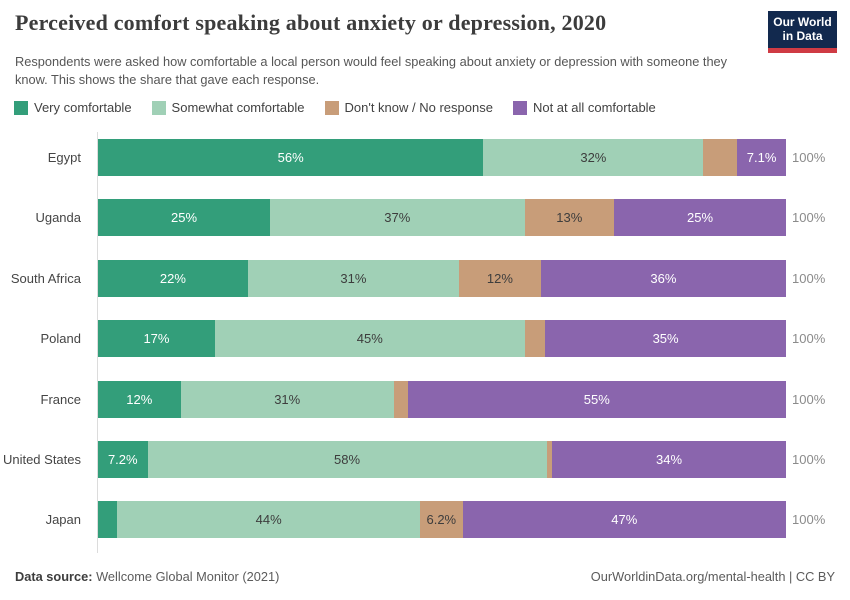 The image size is (850, 600). What do you see at coordinates (60, 339) in the screenshot?
I see `country-label: Poland` at bounding box center [60, 339].